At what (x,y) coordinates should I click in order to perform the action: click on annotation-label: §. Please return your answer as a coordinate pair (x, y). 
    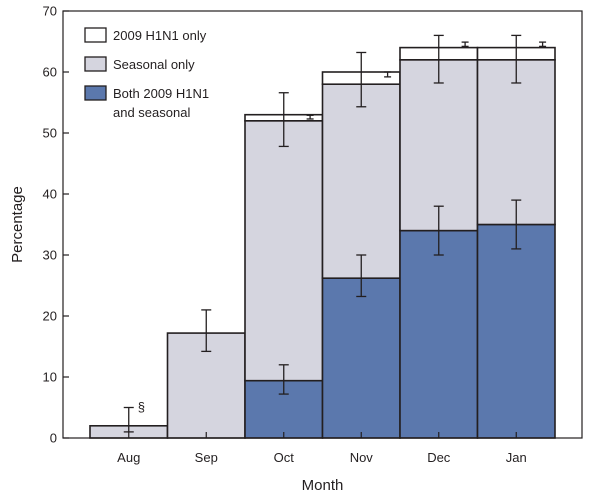
    Looking at the image, I should click on (141, 407).